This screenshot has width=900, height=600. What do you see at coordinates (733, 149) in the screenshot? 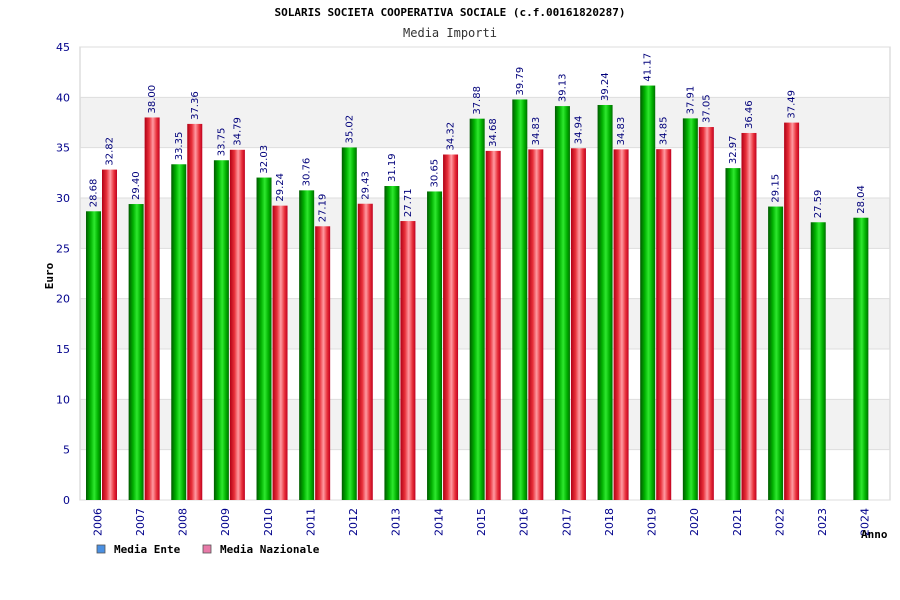
I see `value-label-media-ente-2021: 32.97` at bounding box center [733, 149].